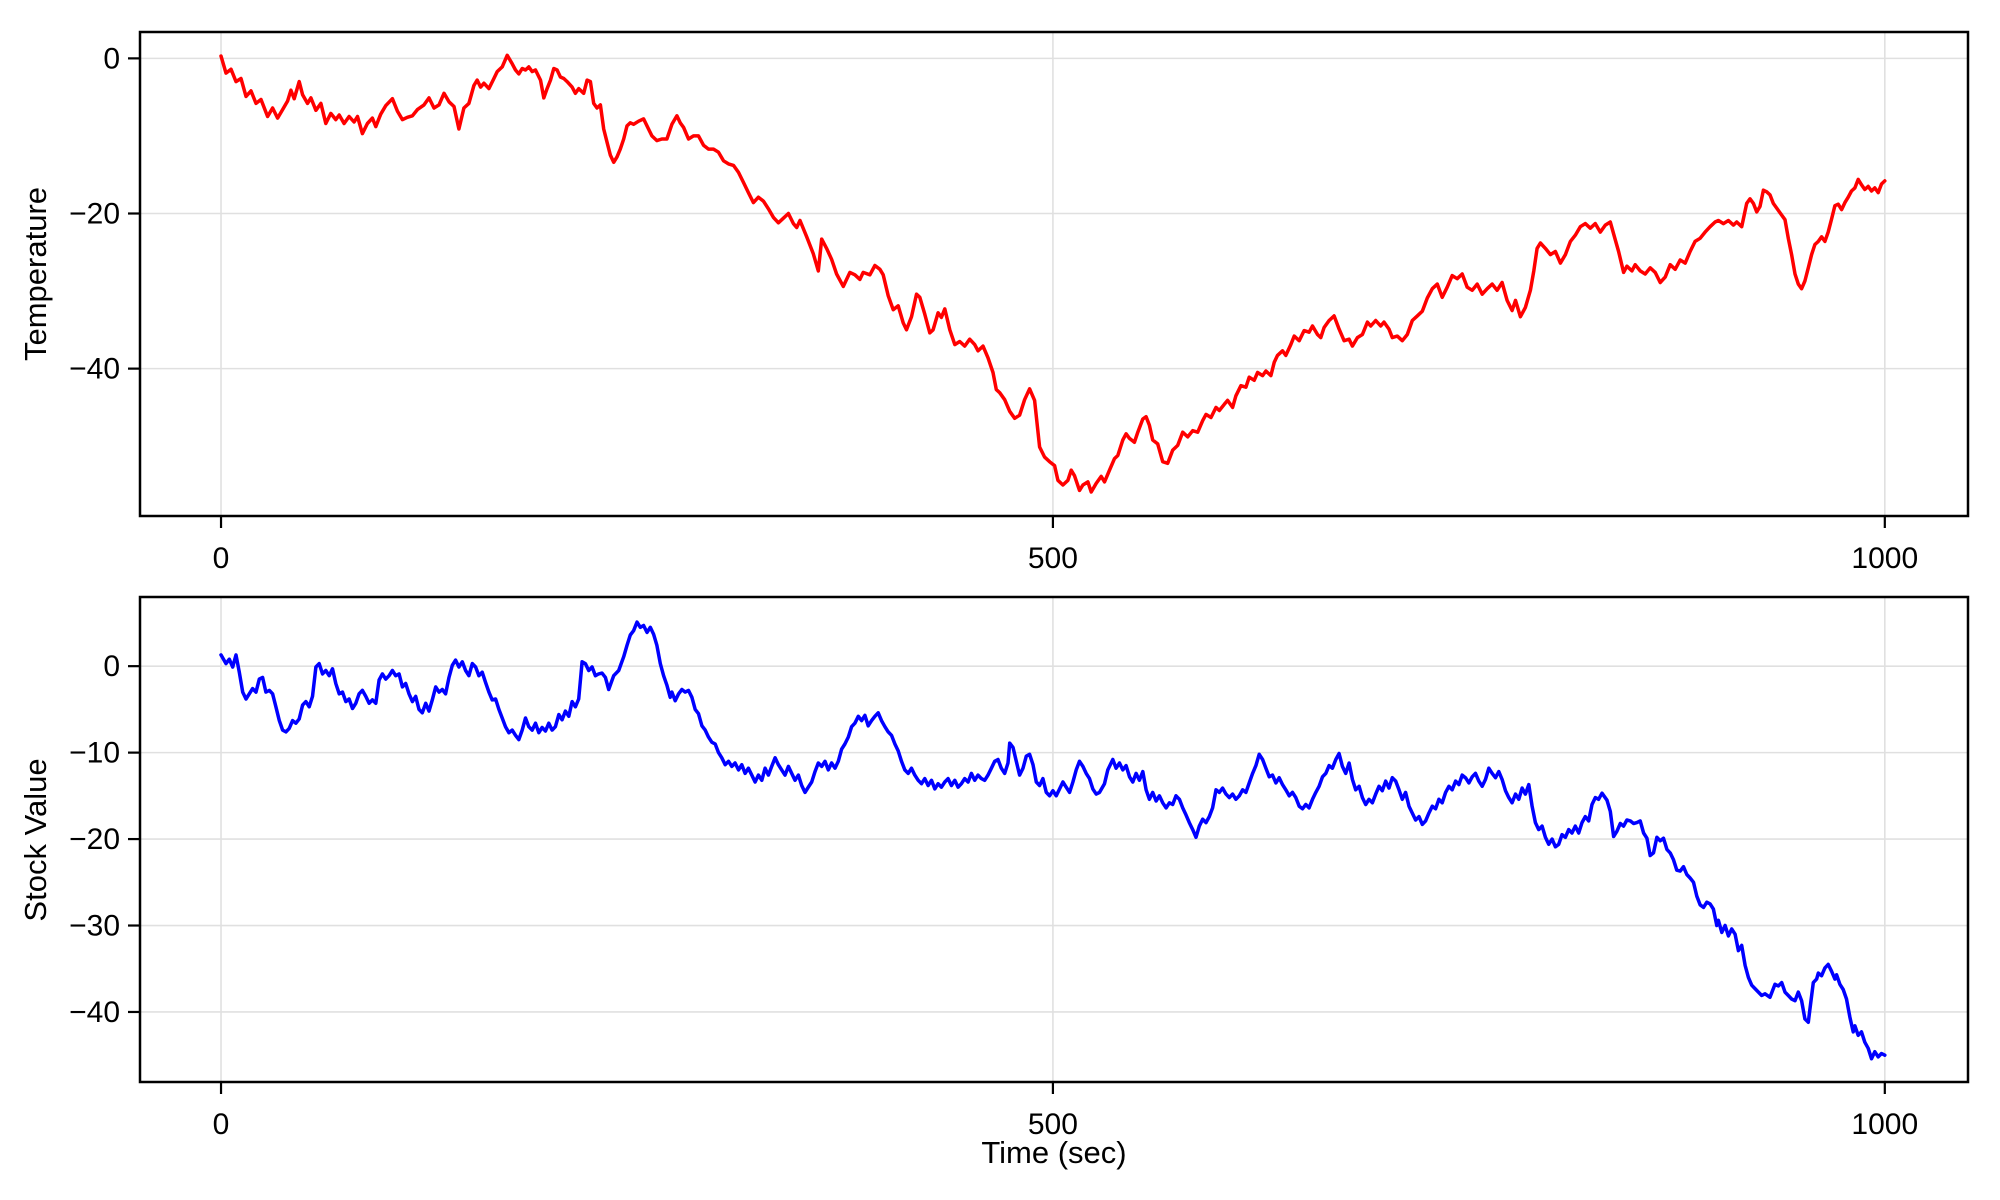 This screenshot has height=1200, width=2000. Describe the element at coordinates (1053, 1152) in the screenshot. I see `x-axis-label: Time (sec)` at that location.